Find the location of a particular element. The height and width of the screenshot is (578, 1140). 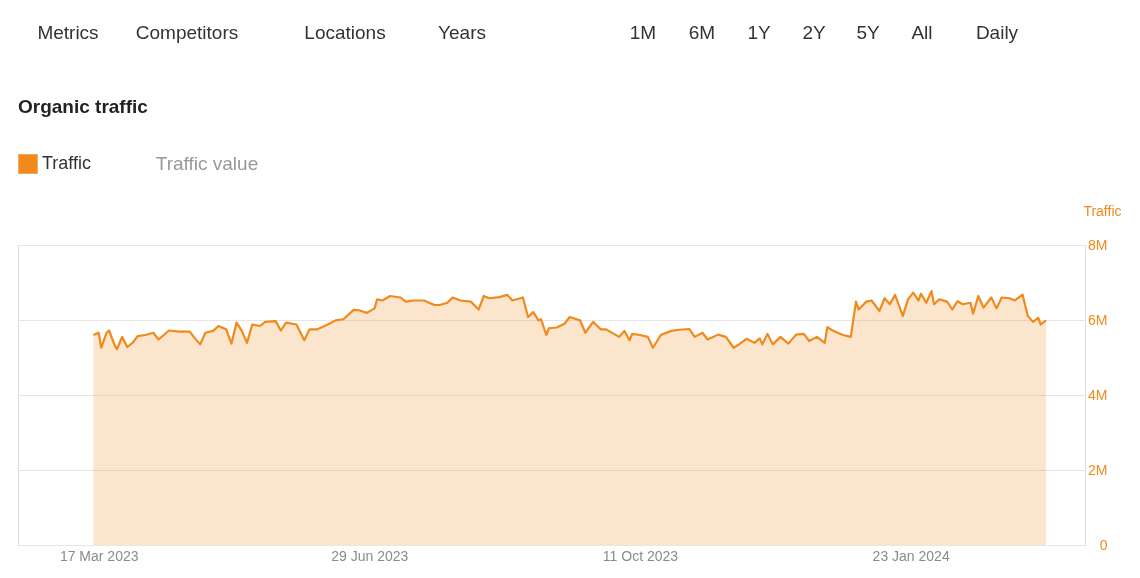

x-tick-label: 23 Jan 2024 is located at coordinates (911, 555).